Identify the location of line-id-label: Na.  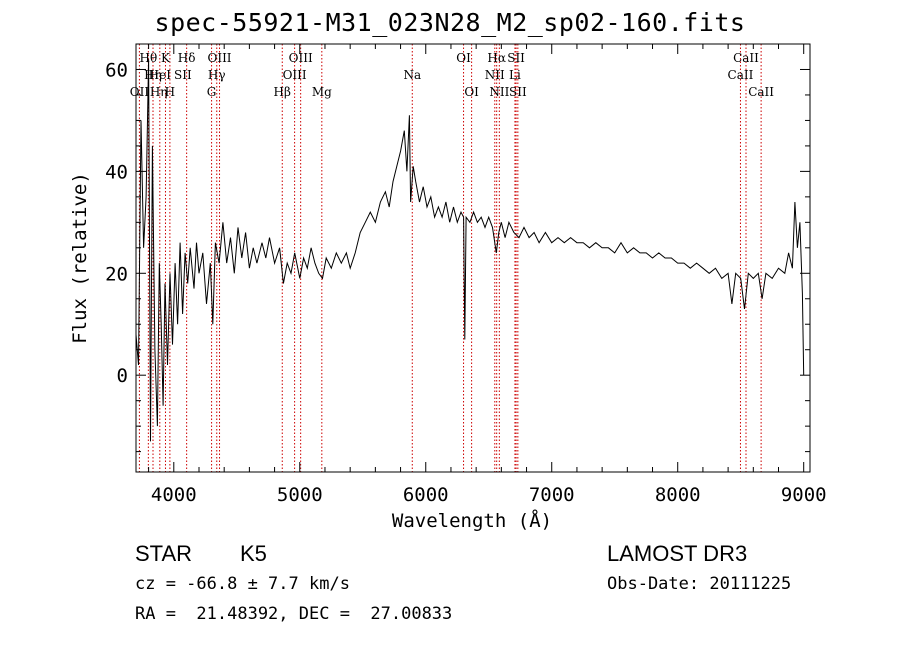
(412, 75).